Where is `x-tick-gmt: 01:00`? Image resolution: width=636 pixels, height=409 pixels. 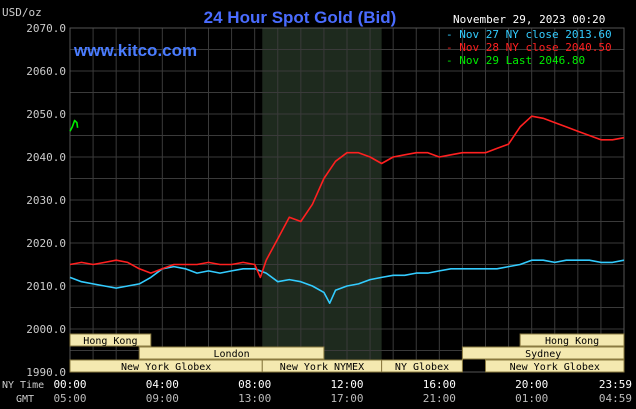 x-tick-gmt: 01:00 is located at coordinates (531, 398).